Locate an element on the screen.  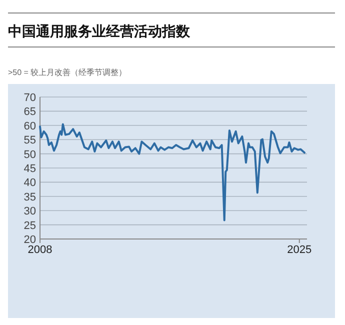
y-tick-label: 70 is located at coordinates (30, 98).